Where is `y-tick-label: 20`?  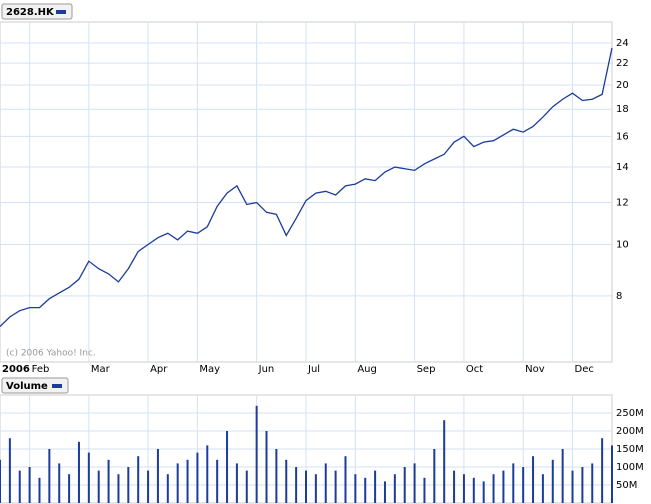
y-tick-label: 20 is located at coordinates (622, 85).